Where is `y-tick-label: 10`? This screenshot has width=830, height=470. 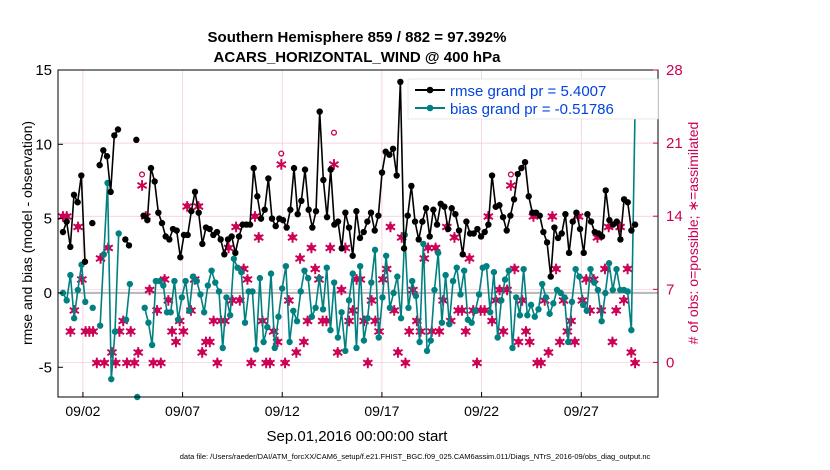
y-tick-label: 10 is located at coordinates (43, 144).